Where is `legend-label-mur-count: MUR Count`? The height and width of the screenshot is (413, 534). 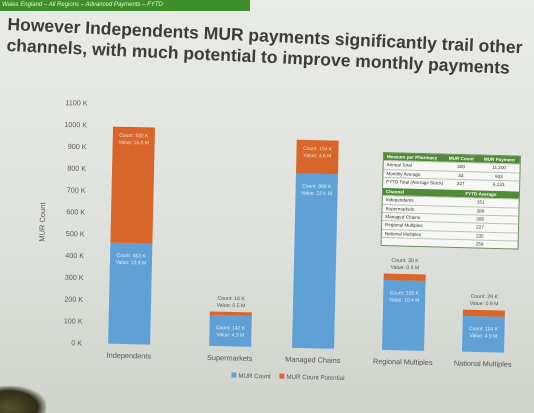
legend-label-mur-count: MUR Count is located at coordinates (254, 377).